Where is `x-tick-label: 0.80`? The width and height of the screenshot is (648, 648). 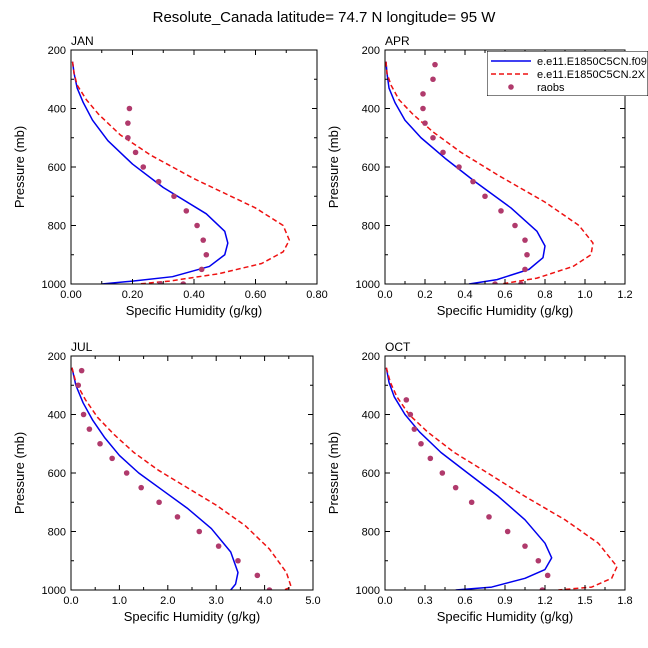
x-tick-label: 0.80 is located at coordinates (316, 295).